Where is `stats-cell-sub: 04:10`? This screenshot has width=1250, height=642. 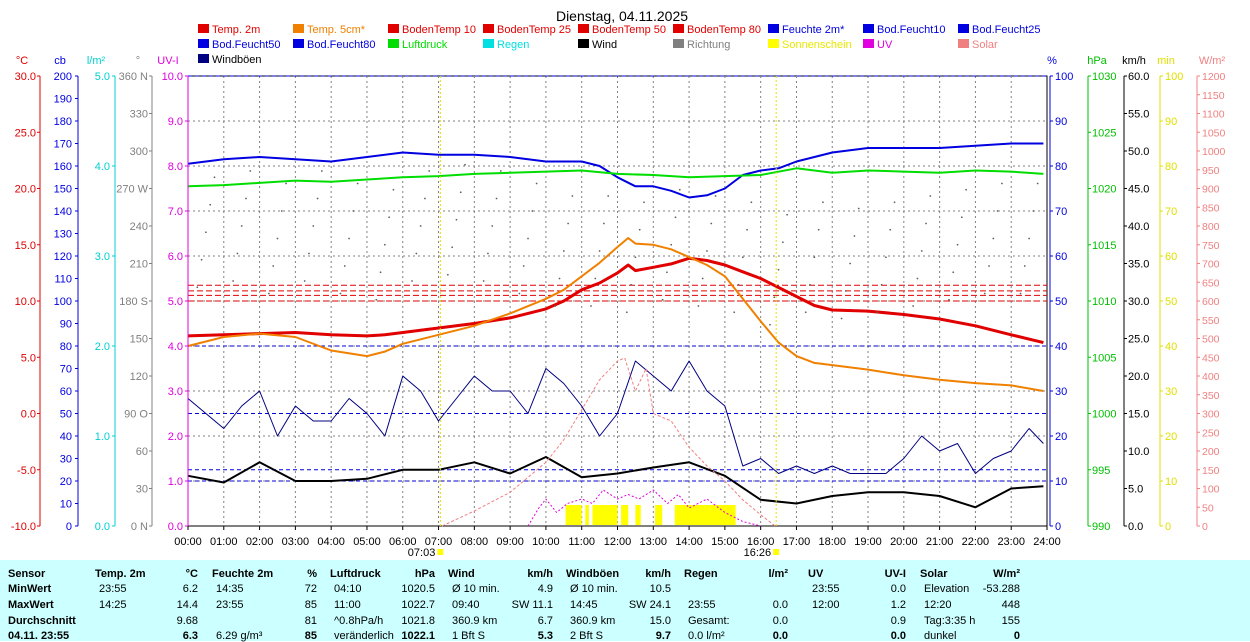
stats-cell-sub: 04:10 is located at coordinates (348, 589).